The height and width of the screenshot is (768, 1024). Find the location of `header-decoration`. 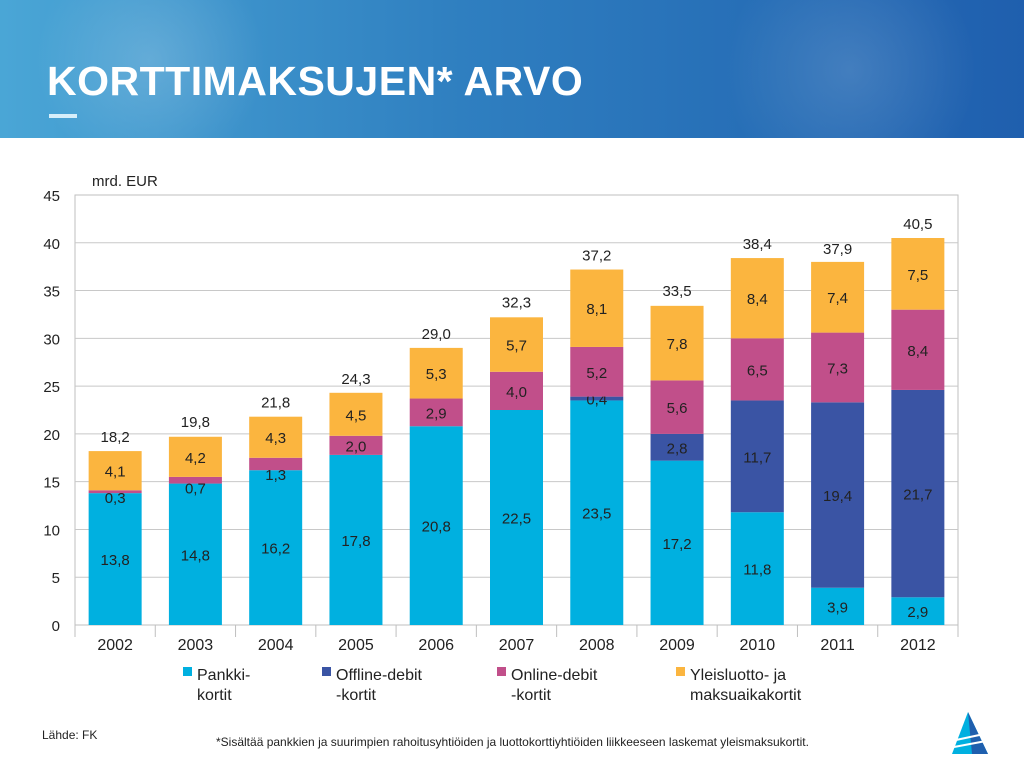

header-decoration is located at coordinates (850, 69).